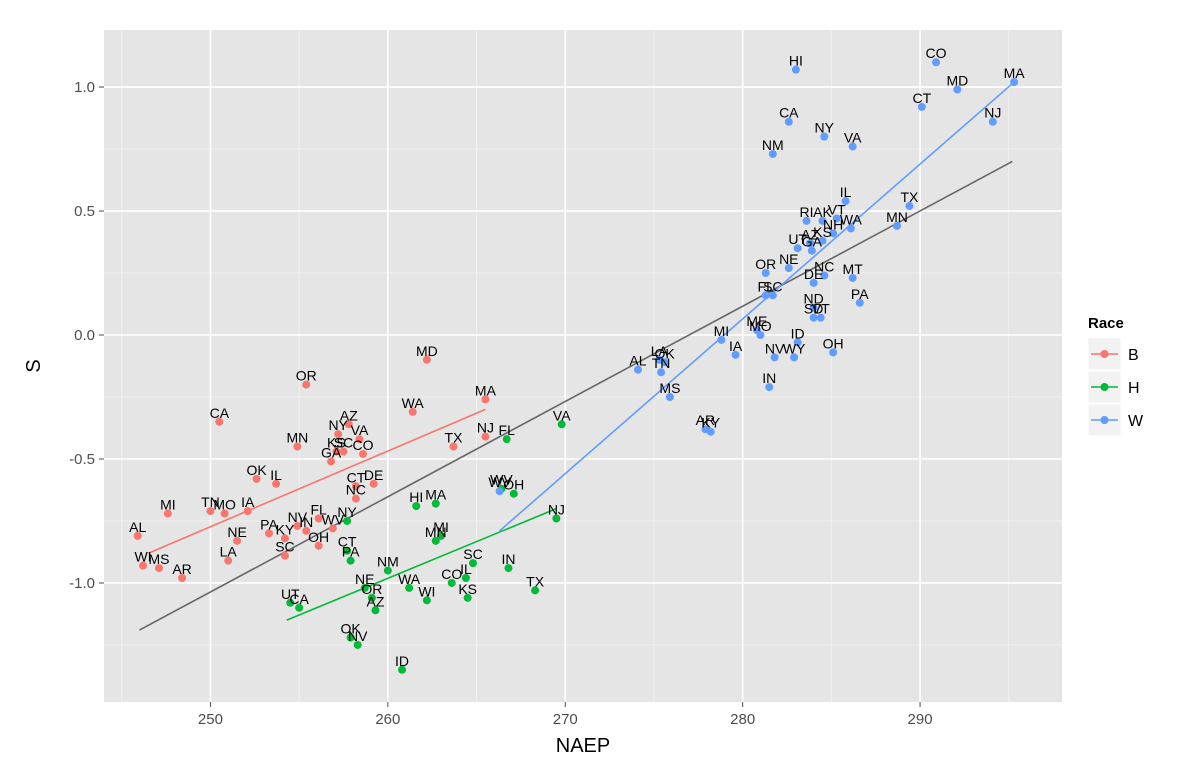 Image resolution: width=1200 pixels, height=784 pixels. What do you see at coordinates (333, 519) in the screenshot?
I see `point-label: WV` at bounding box center [333, 519].